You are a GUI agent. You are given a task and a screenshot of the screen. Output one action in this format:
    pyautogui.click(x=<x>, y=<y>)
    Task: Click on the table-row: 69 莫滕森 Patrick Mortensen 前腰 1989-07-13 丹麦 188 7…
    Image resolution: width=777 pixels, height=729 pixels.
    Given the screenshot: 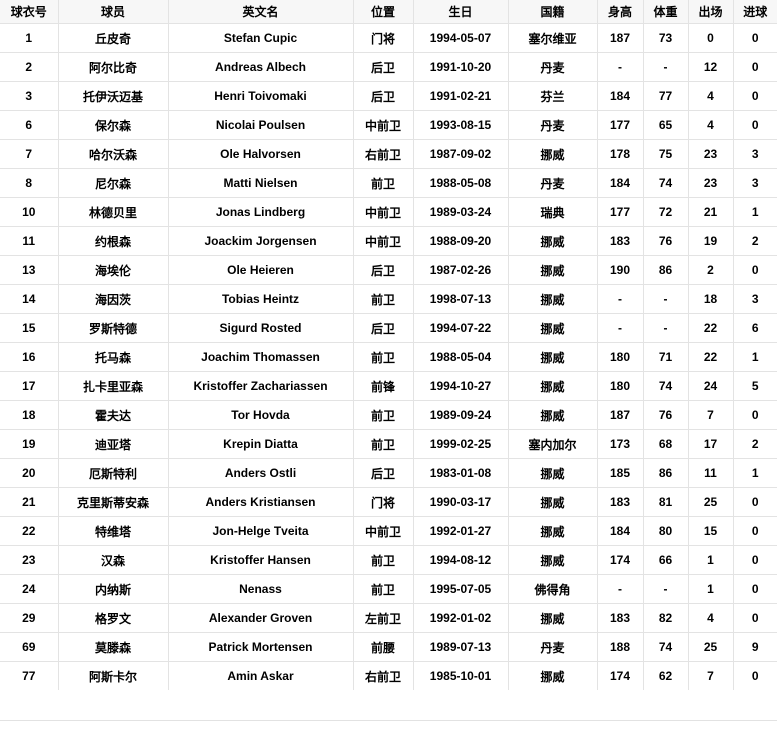 What is the action you would take?
    pyautogui.click(x=388, y=647)
    